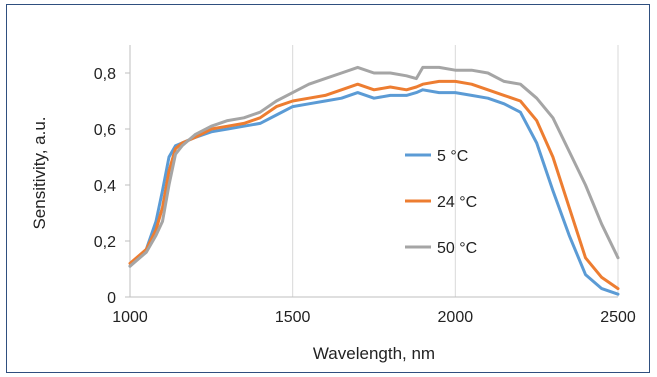 Image resolution: width=657 pixels, height=377 pixels. I want to click on x-tick-label: 2500, so click(618, 317).